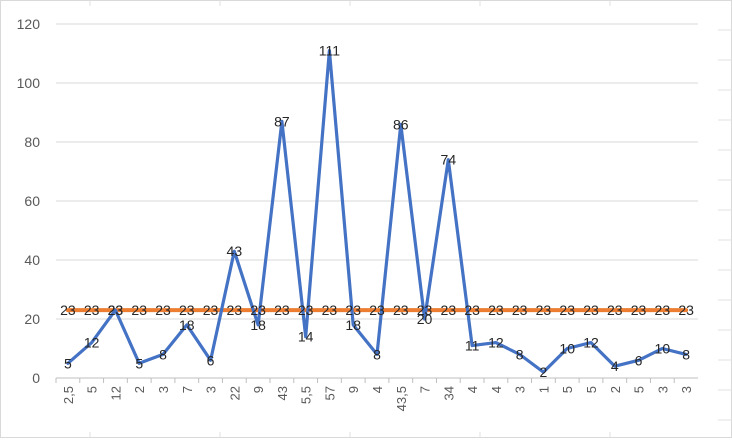 The image size is (732, 443). Describe the element at coordinates (282, 393) in the screenshot. I see `x-tick-label: 43` at that location.